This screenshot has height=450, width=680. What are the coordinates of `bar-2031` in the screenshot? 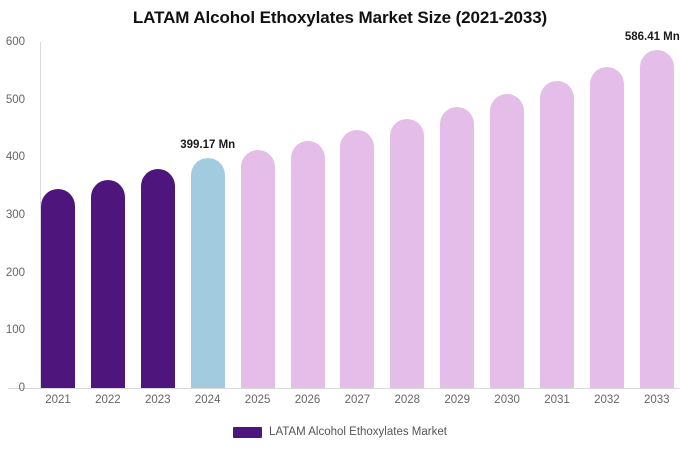 It's located at (557, 234).